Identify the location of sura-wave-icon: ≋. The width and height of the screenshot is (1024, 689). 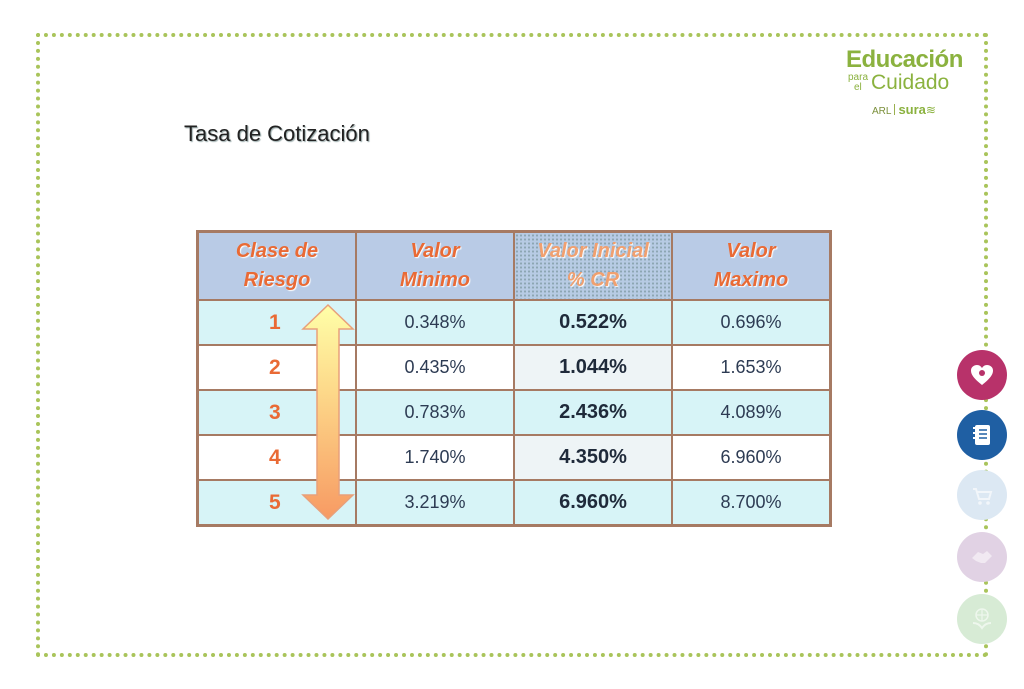
(930, 110).